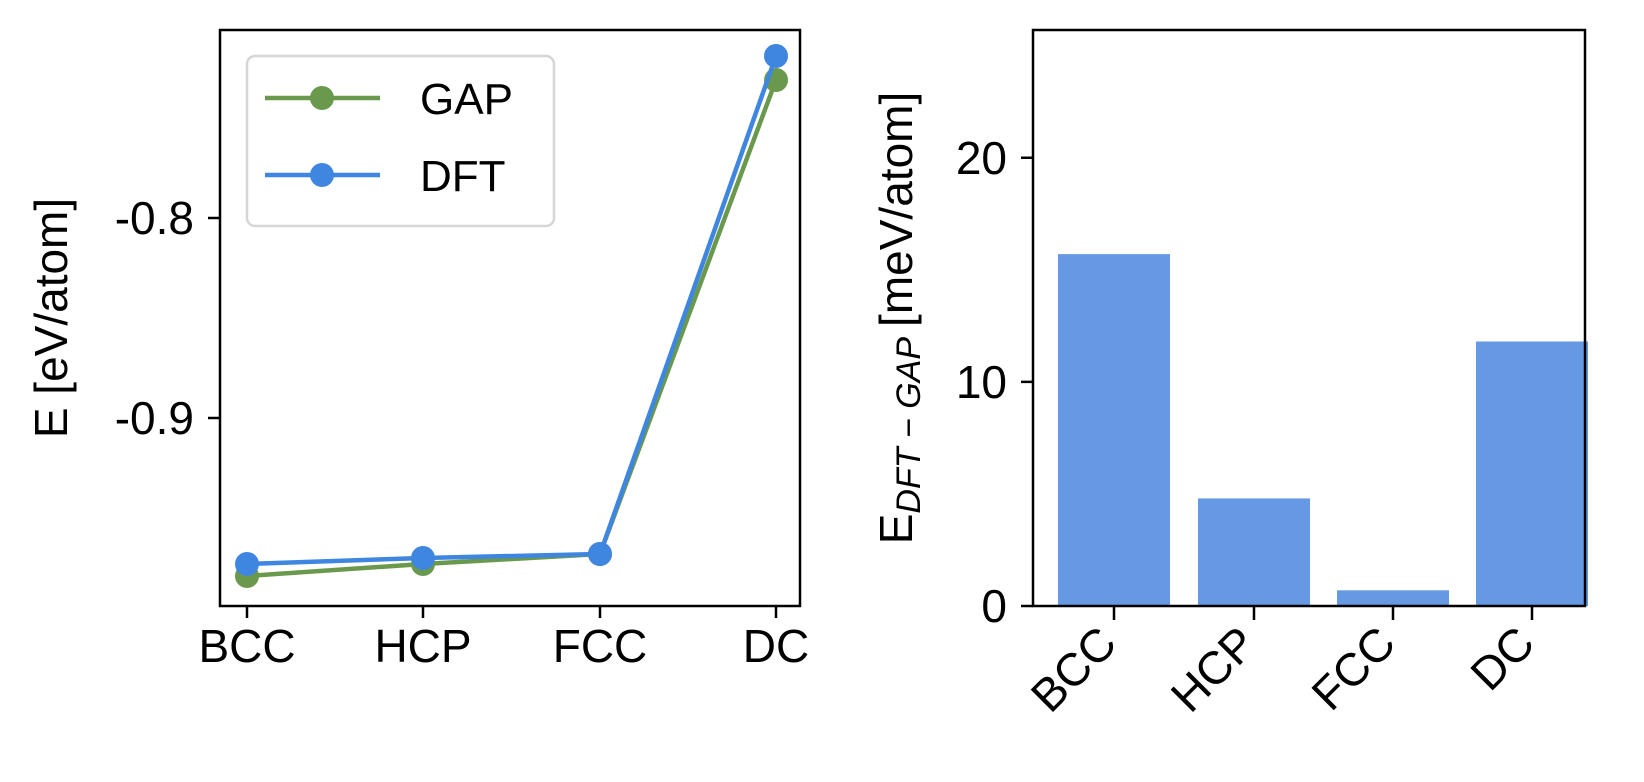 This screenshot has width=1644, height=782. Describe the element at coordinates (896, 209) in the screenshot. I see `y-label-unit: [meV/atom]` at that location.